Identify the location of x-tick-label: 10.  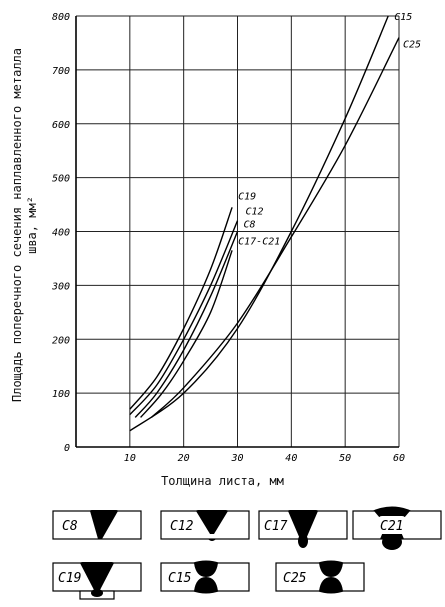
(130, 458).